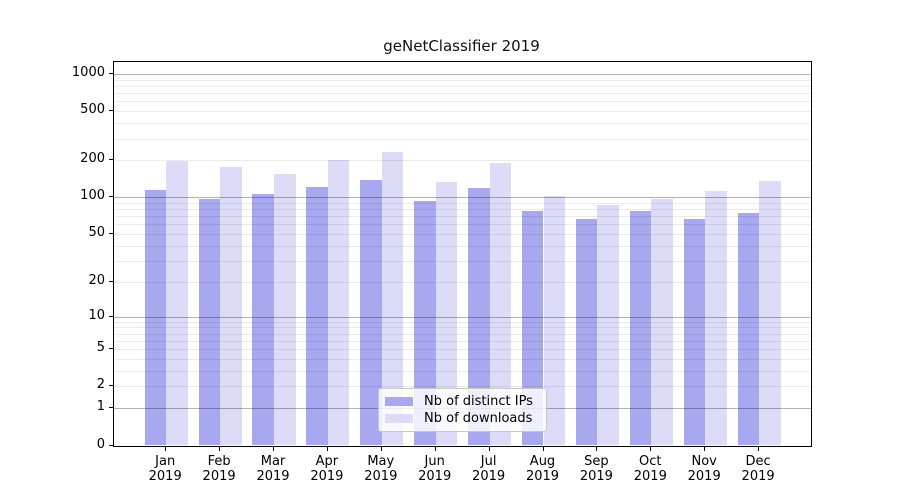 The image size is (900, 500). I want to click on x-tick-label: Aug 2019, so click(543, 469).